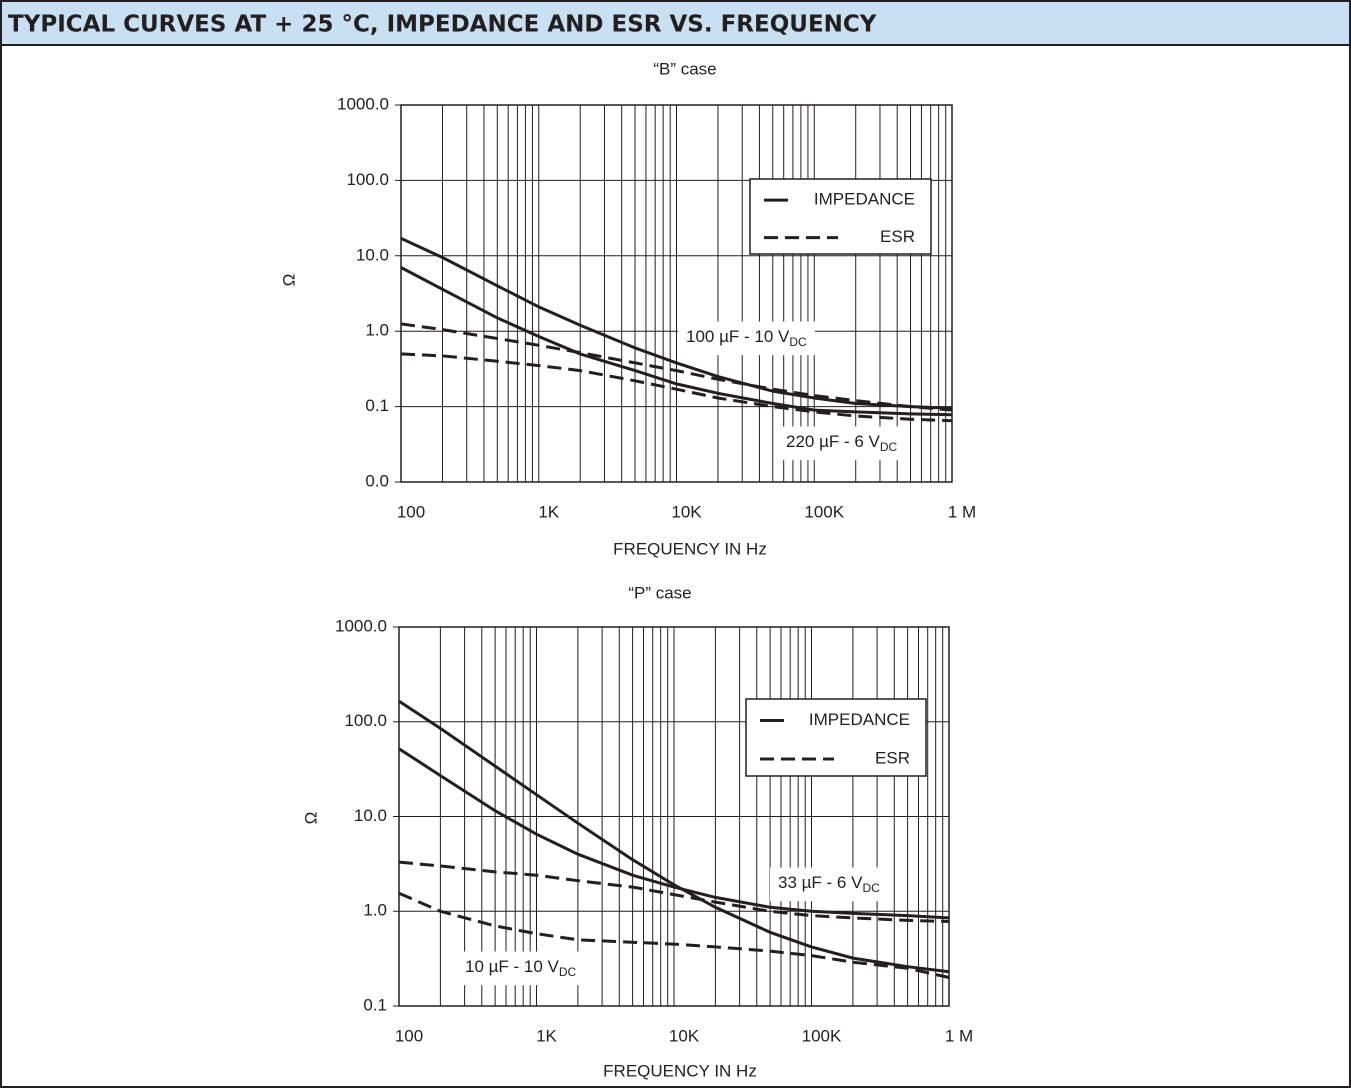 The height and width of the screenshot is (1088, 1351). I want to click on annotation-text: 100 µF - 10 V, so click(738, 336).